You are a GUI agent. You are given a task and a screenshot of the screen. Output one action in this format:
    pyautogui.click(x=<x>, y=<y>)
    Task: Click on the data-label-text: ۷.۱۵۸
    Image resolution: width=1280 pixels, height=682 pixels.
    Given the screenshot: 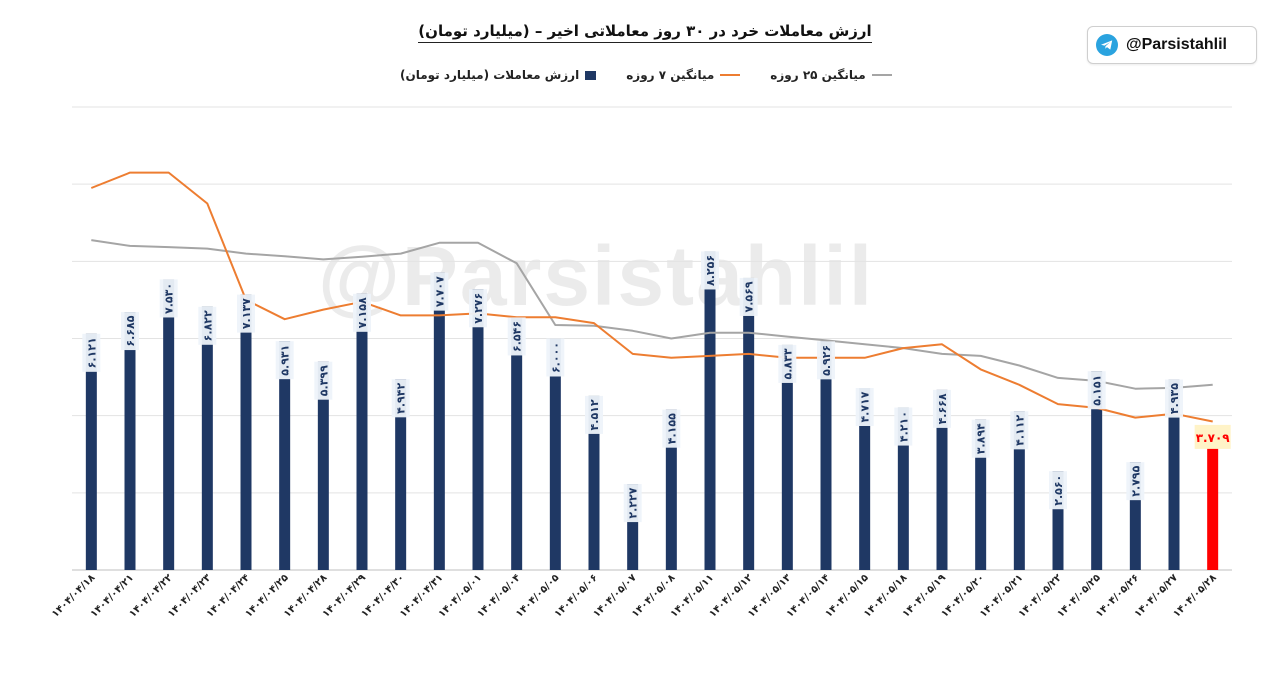 What is the action you would take?
    pyautogui.click(x=362, y=312)
    